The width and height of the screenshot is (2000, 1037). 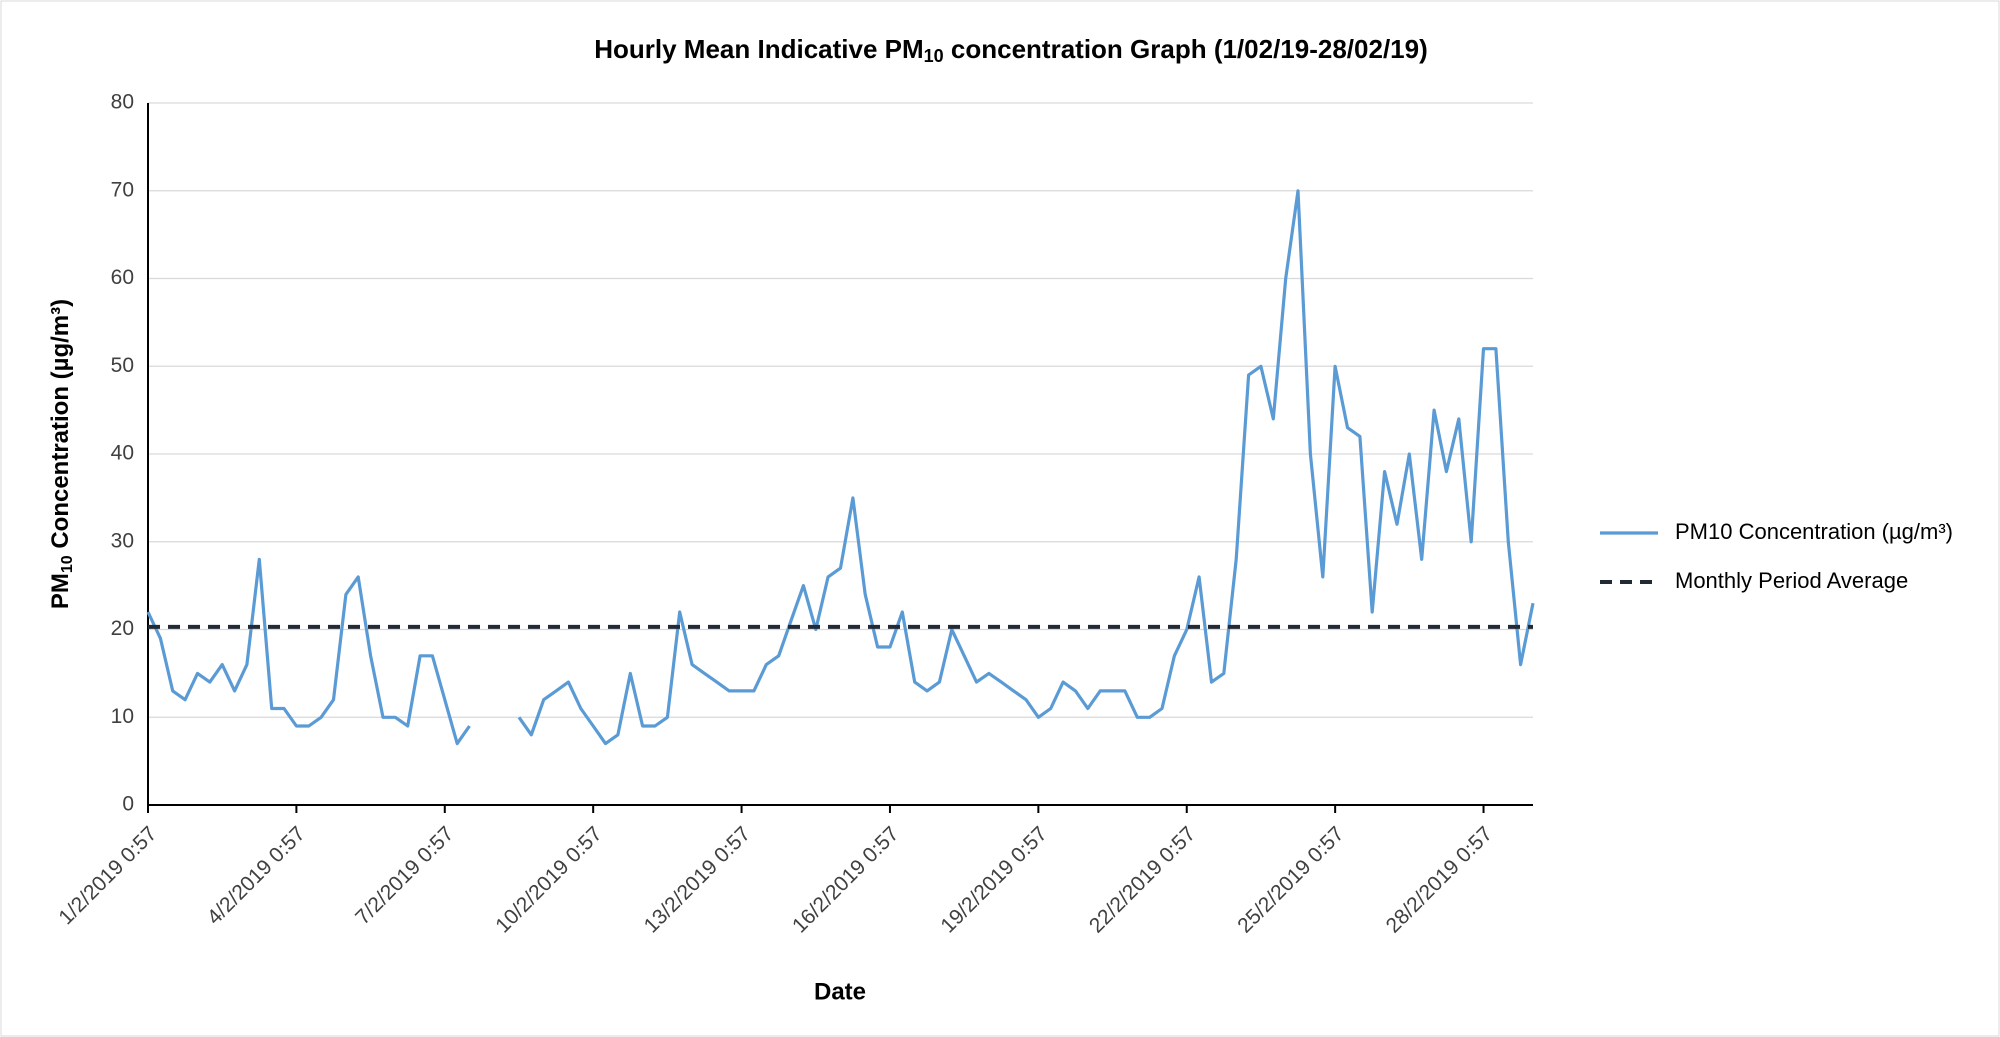 What do you see at coordinates (122, 102) in the screenshot?
I see `y-tick-label: 80` at bounding box center [122, 102].